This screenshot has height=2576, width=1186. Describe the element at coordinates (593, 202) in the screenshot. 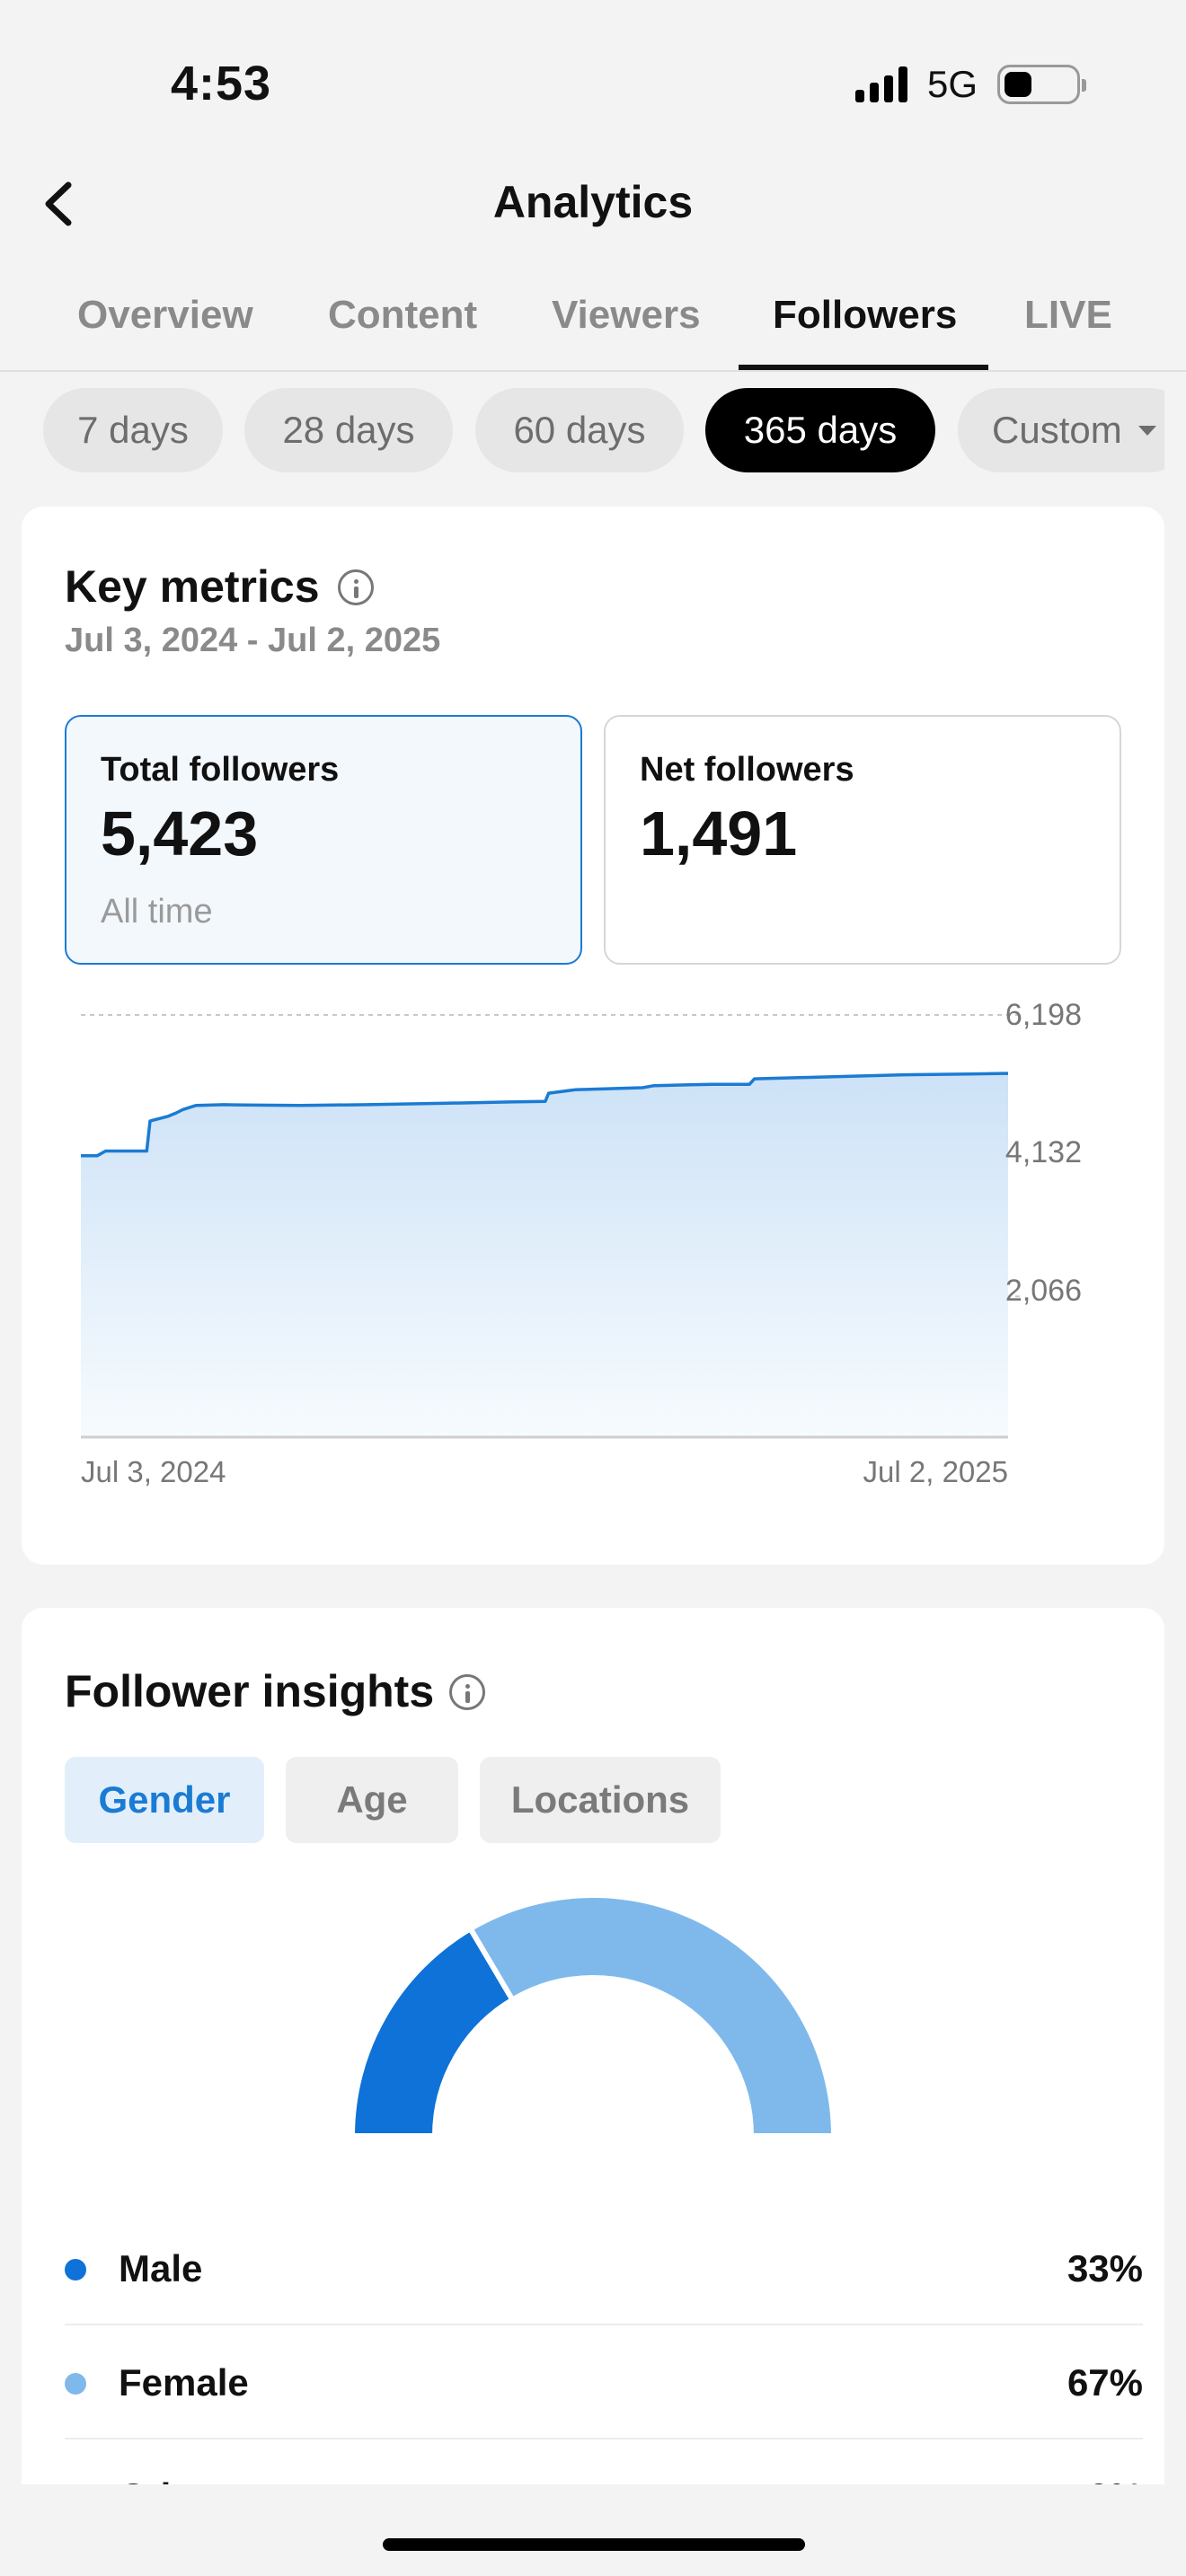

I see `page-title: Analytics` at that location.